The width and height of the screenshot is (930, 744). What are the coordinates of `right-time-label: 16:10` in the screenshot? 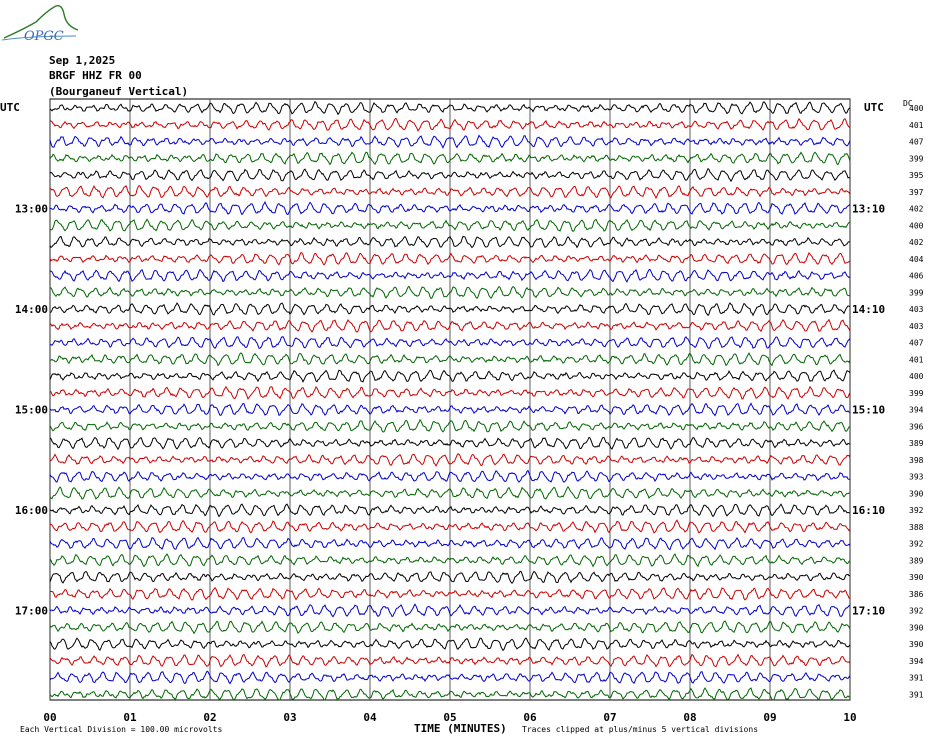 It's located at (868, 510).